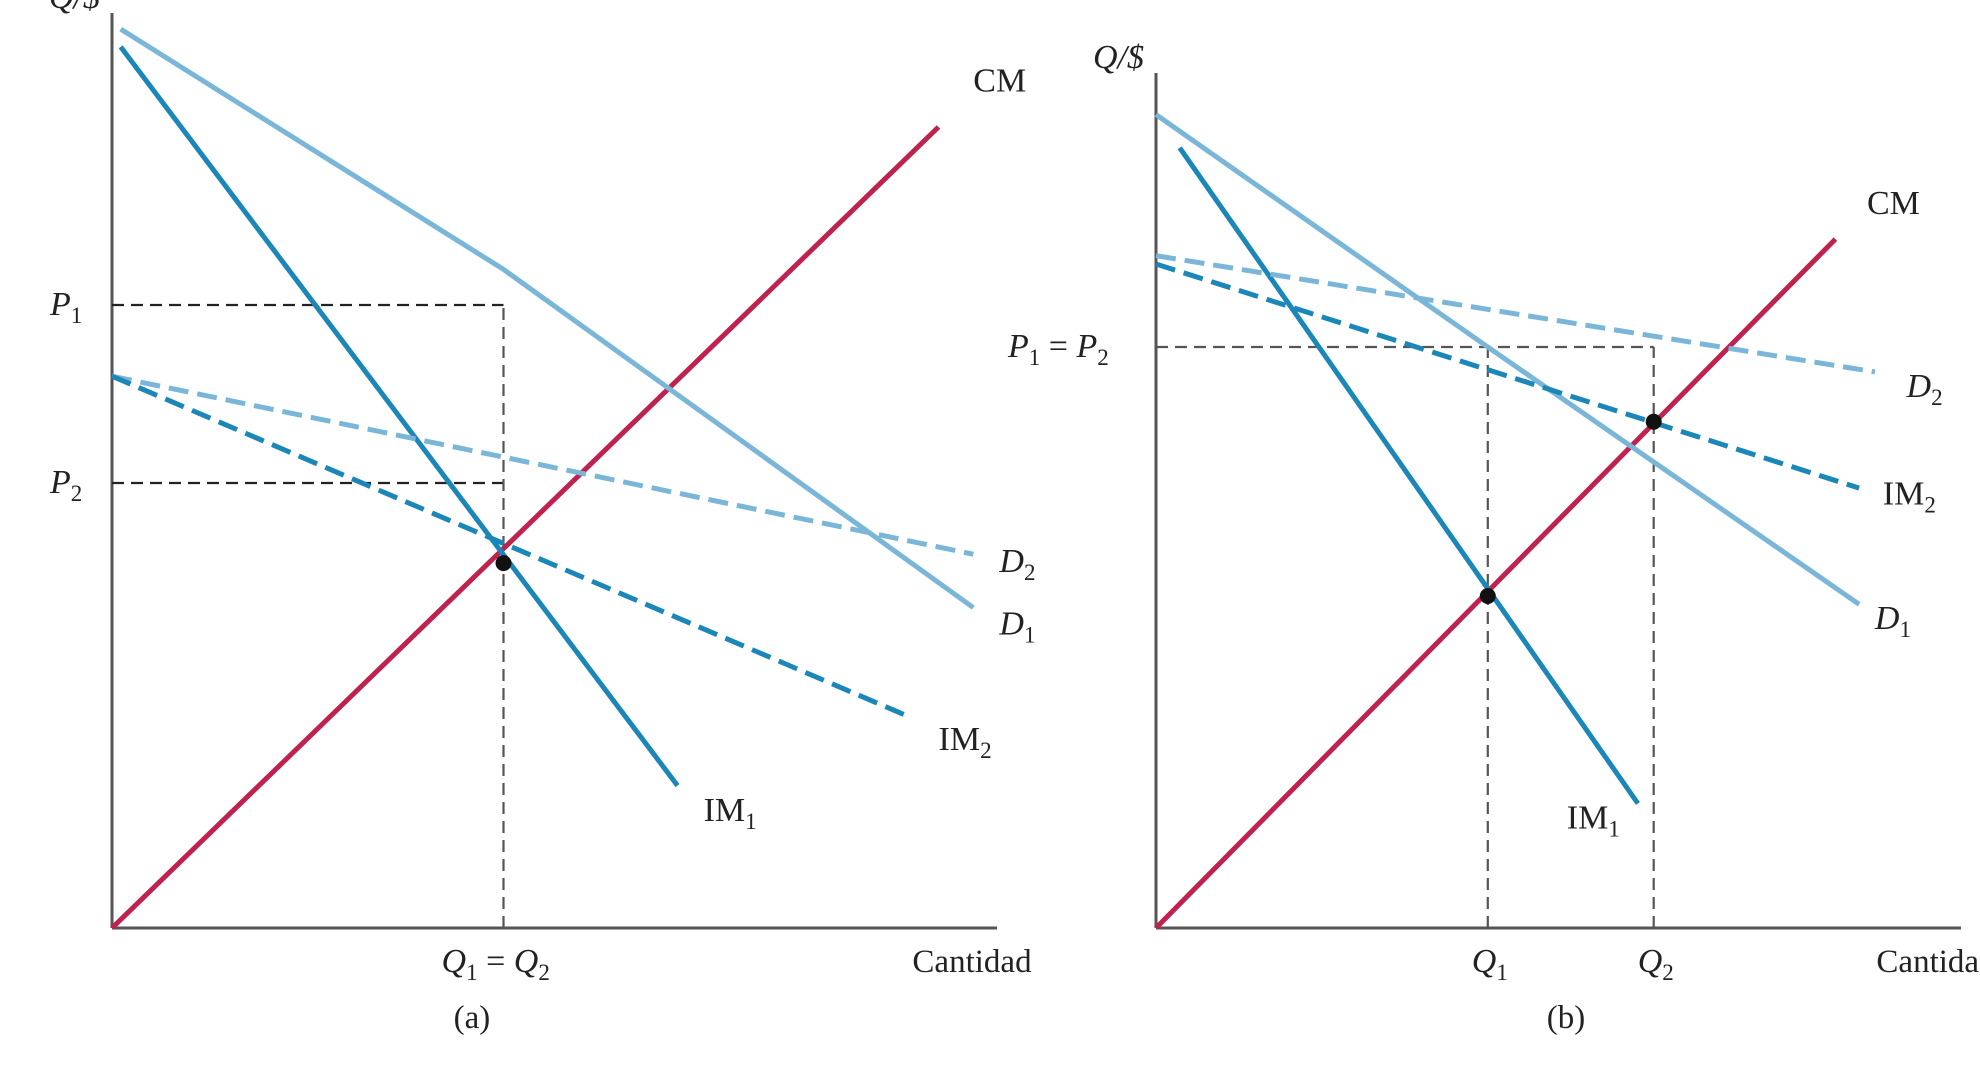 Image resolution: width=1980 pixels, height=1066 pixels. Describe the element at coordinates (1058, 349) in the screenshot. I see `y-tick-label: P1 = P2` at that location.